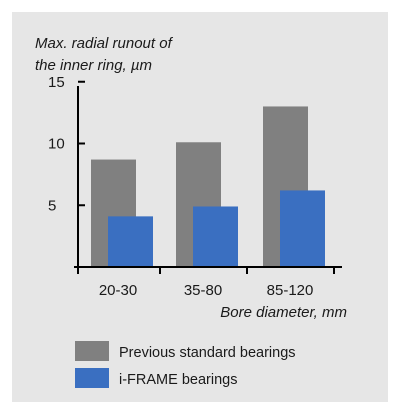  I want to click on x-axis-label: Bore diameter, mm, so click(283, 312).